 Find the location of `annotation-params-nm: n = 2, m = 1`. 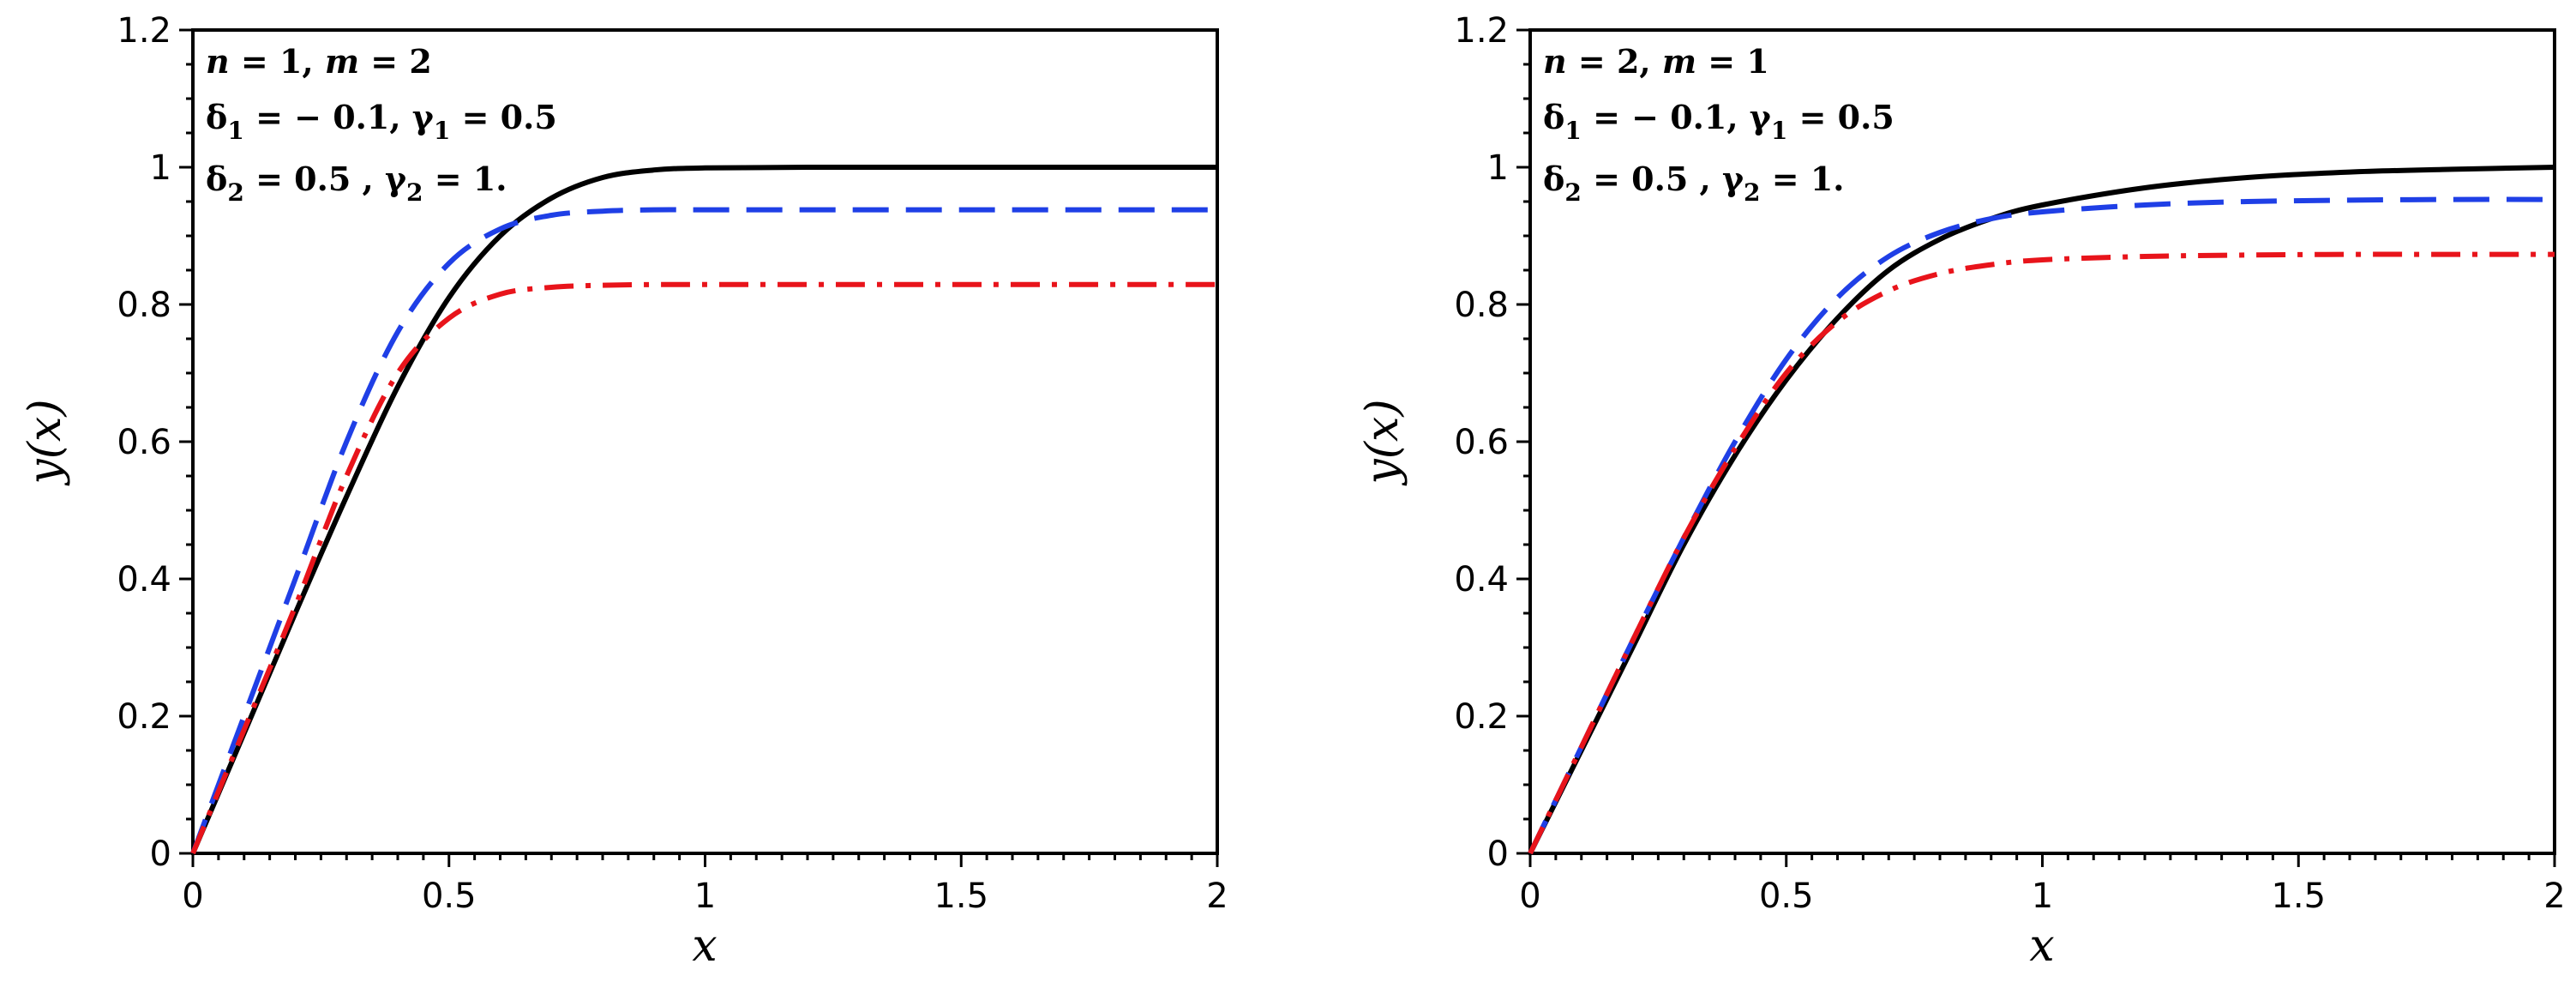

annotation-params-nm: n = 2, m = 1 is located at coordinates (1656, 61).